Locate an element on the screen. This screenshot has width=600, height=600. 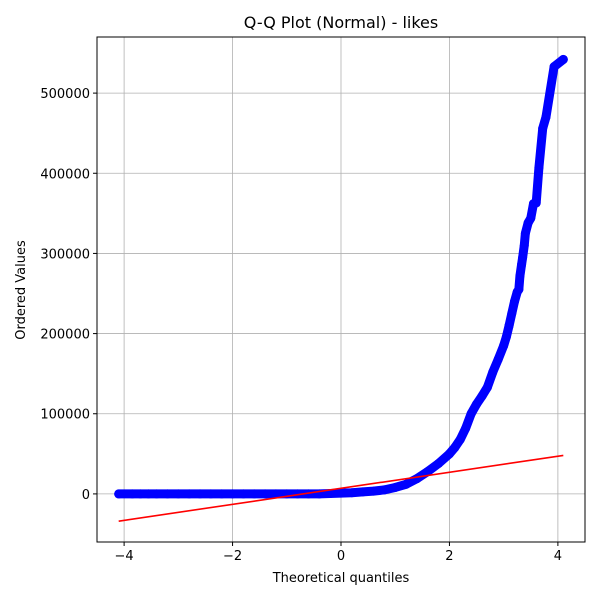
y-tick-label: 300000 is located at coordinates (65, 254).